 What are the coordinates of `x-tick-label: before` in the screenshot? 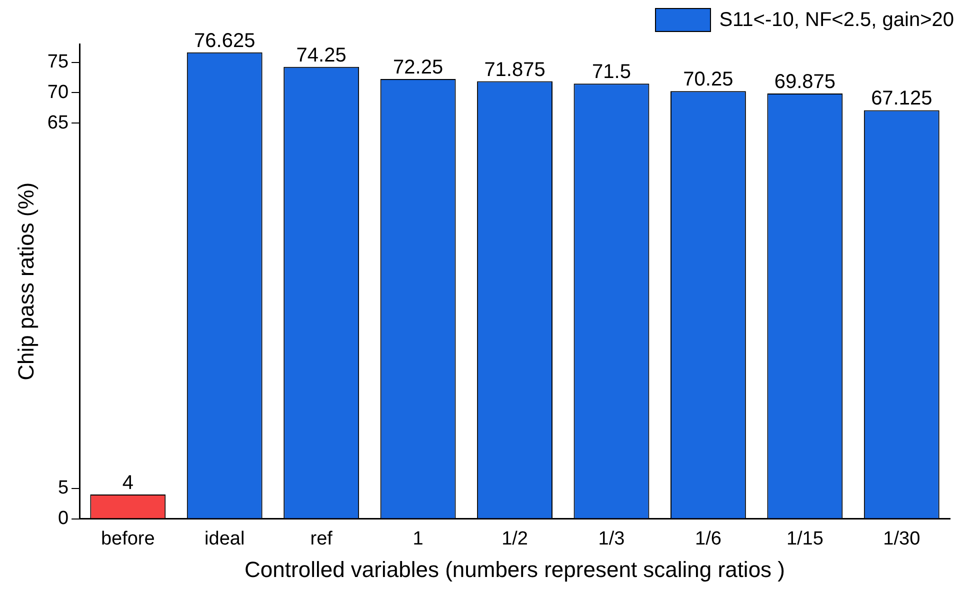 It's located at (127, 539).